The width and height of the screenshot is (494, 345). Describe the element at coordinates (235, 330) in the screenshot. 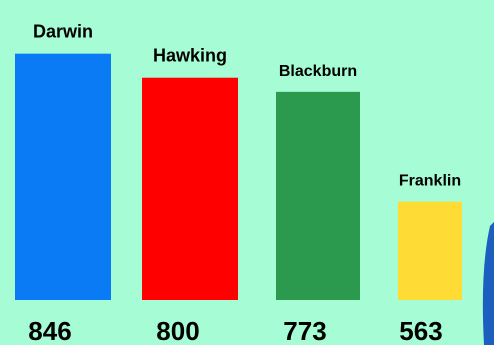

I see `bar-value-labels: 846 800 773 563` at that location.